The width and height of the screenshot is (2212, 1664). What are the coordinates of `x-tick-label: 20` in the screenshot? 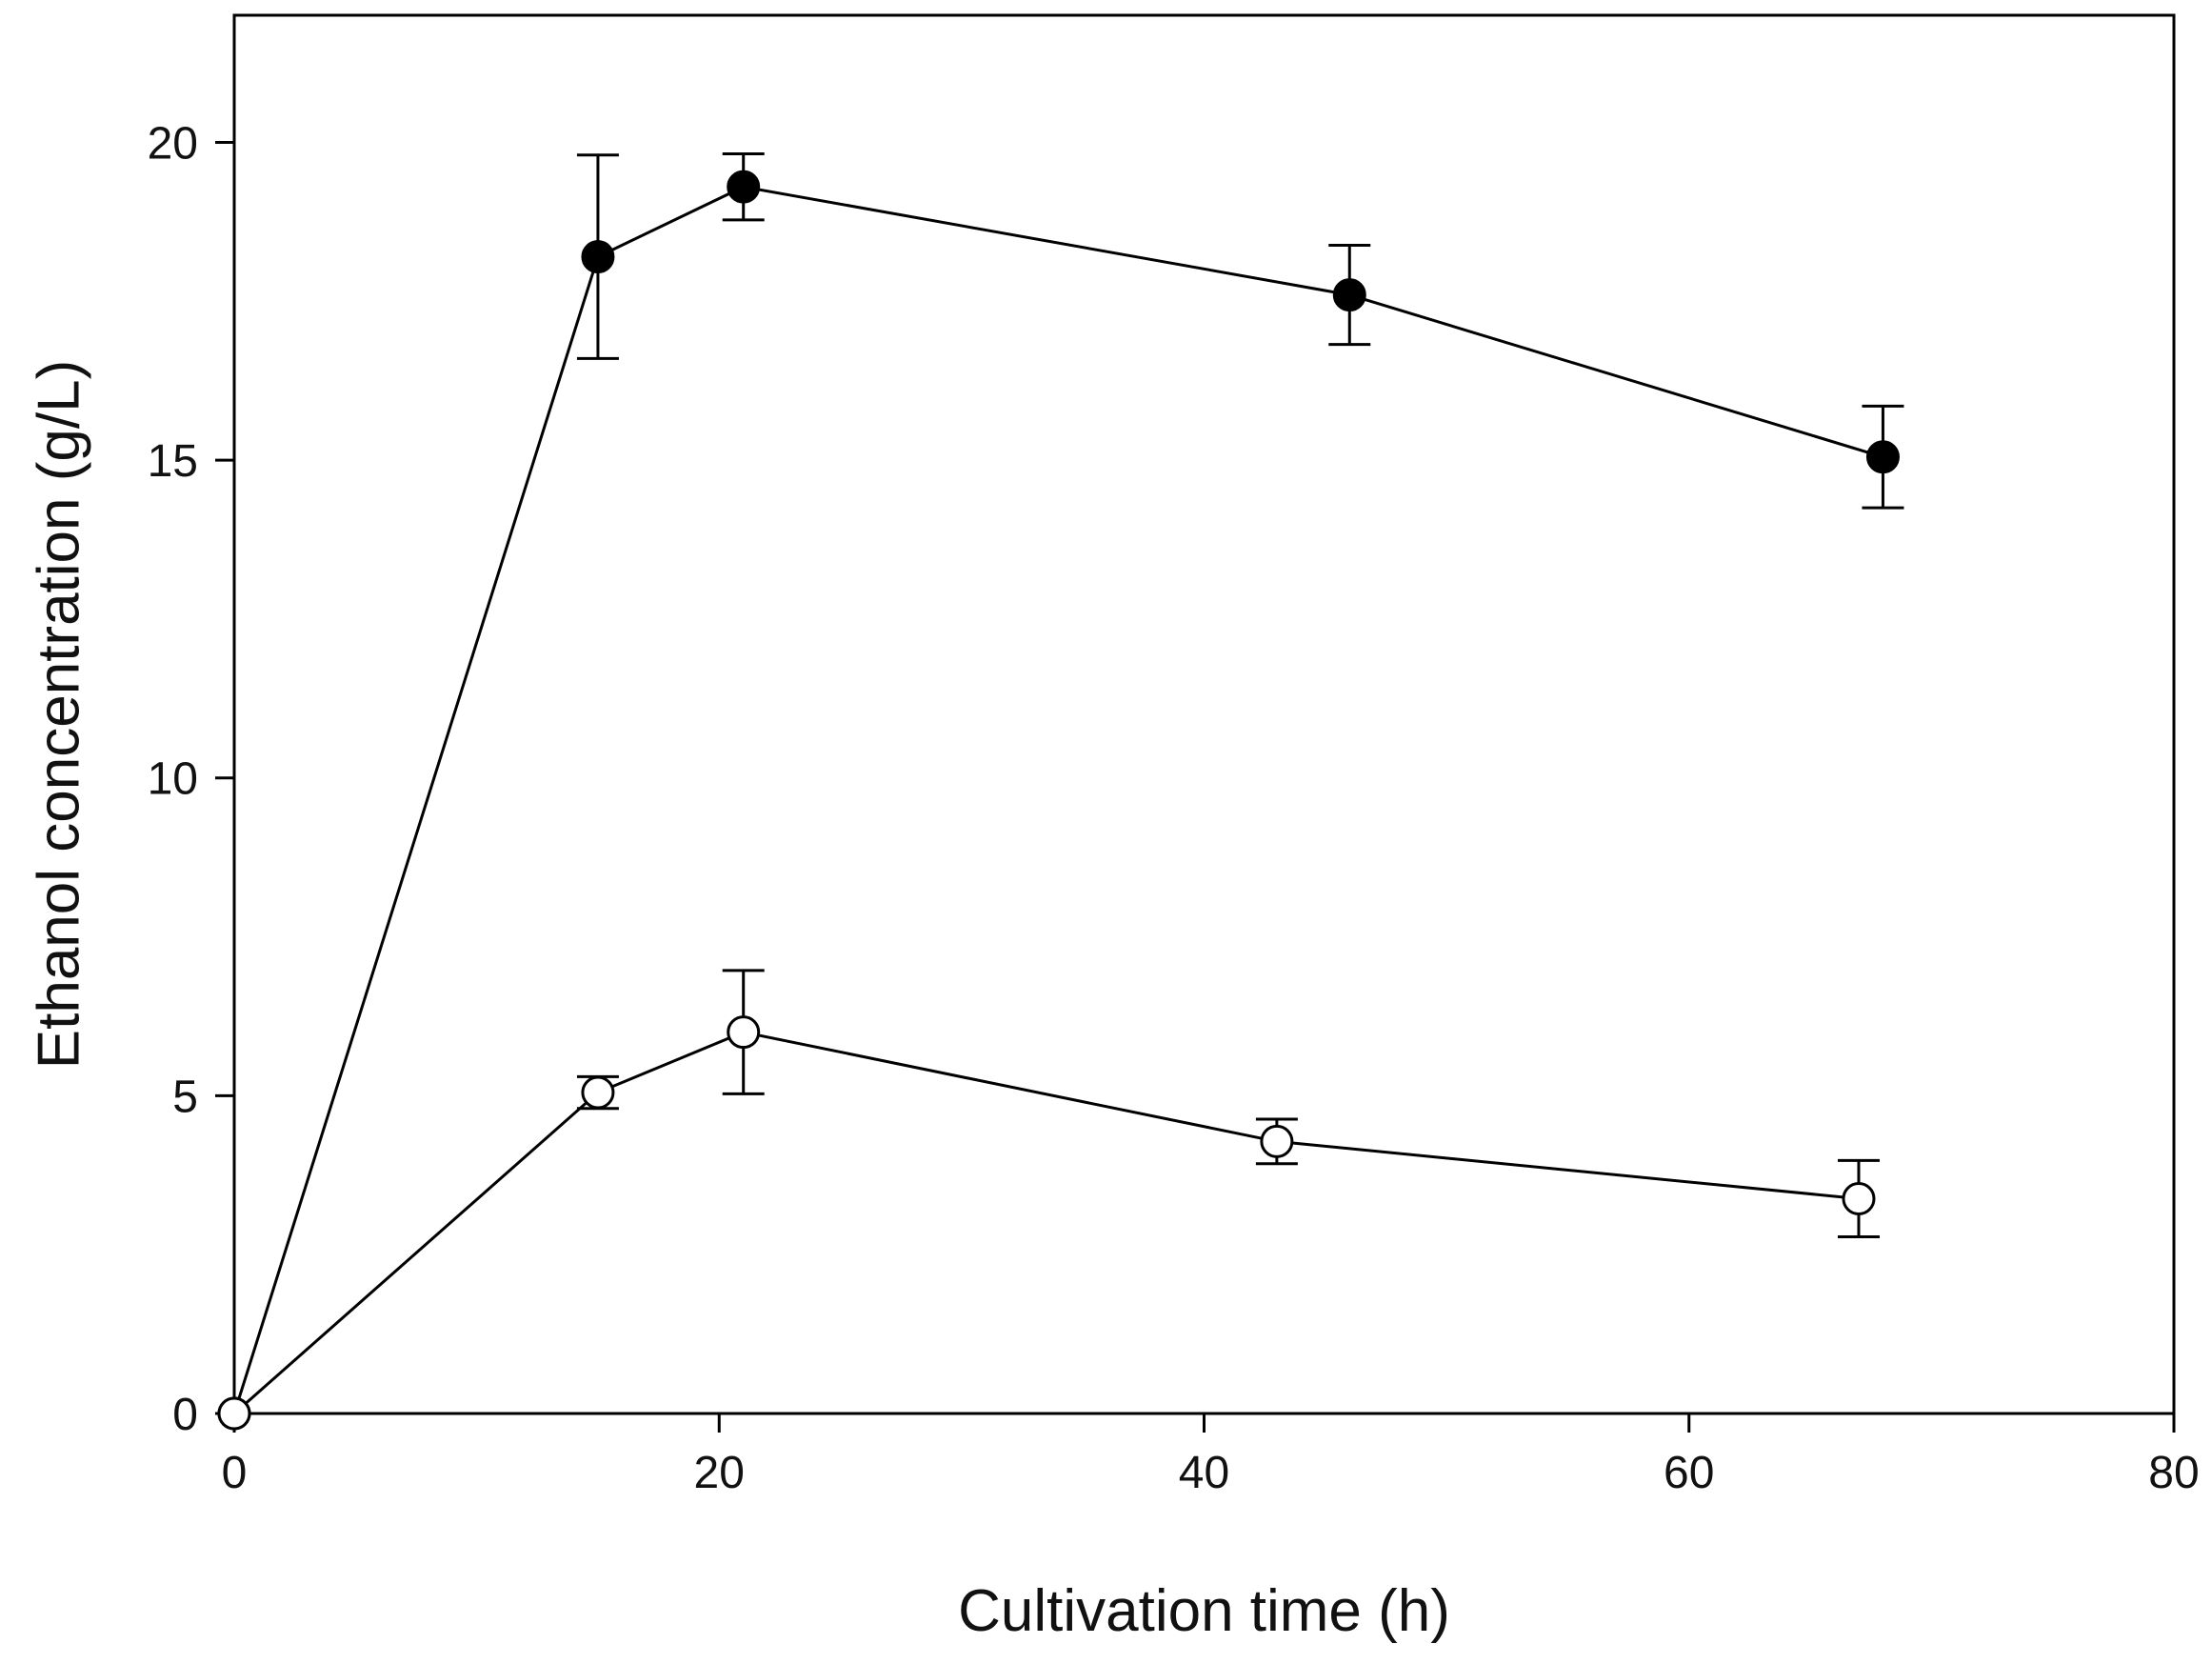 It's located at (719, 1473).